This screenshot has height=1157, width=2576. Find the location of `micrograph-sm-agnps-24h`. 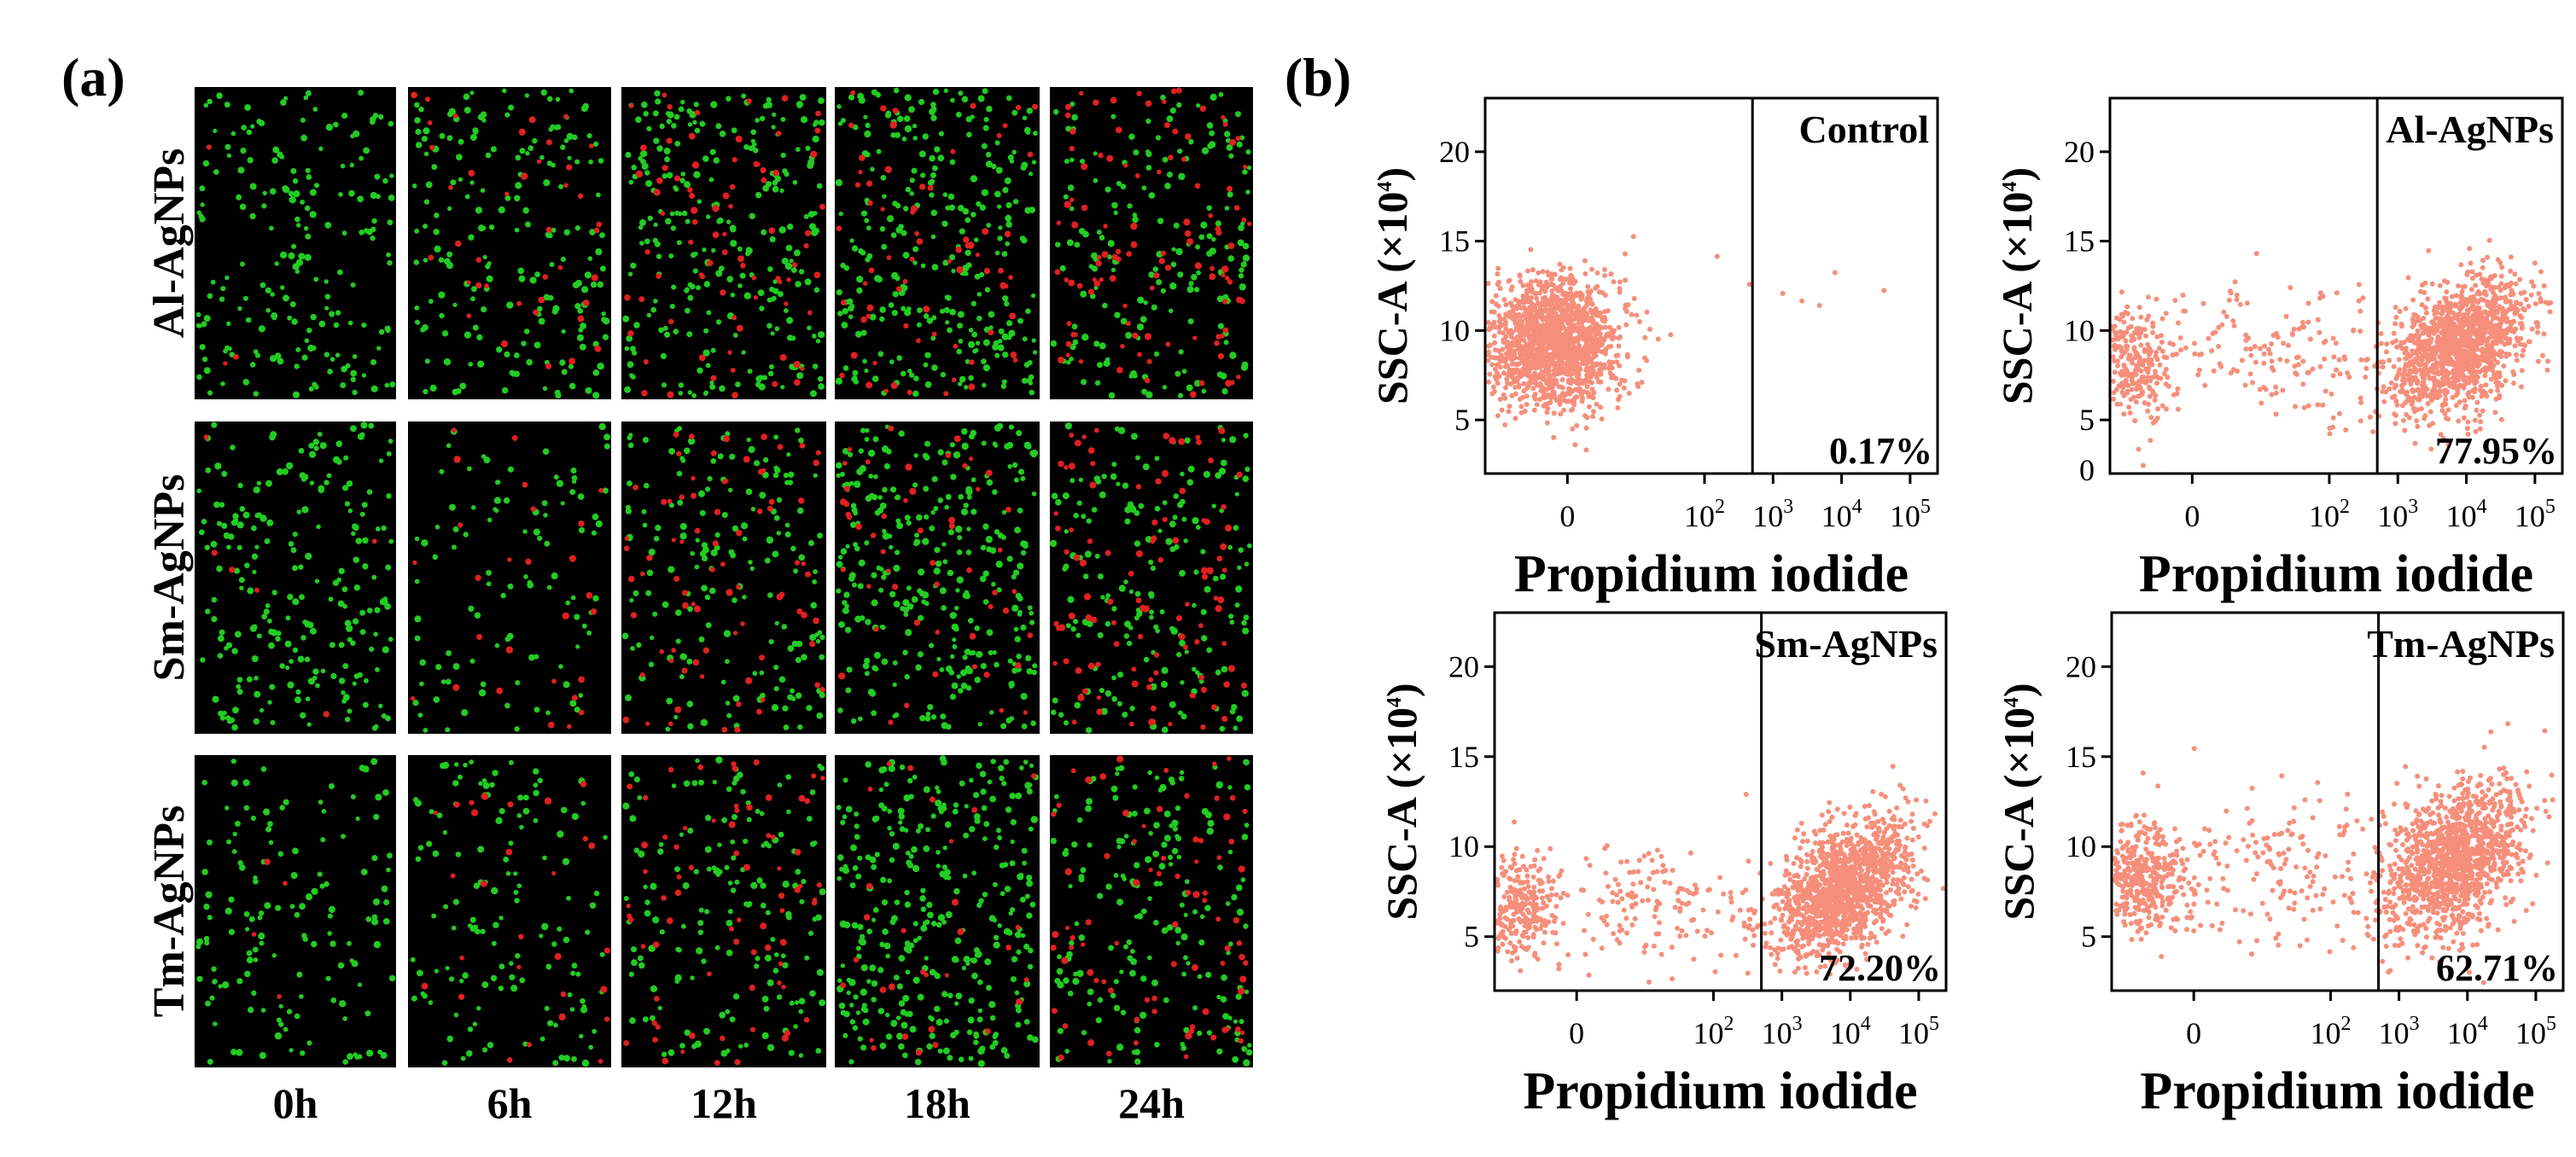

micrograph-sm-agnps-24h is located at coordinates (1151, 578).